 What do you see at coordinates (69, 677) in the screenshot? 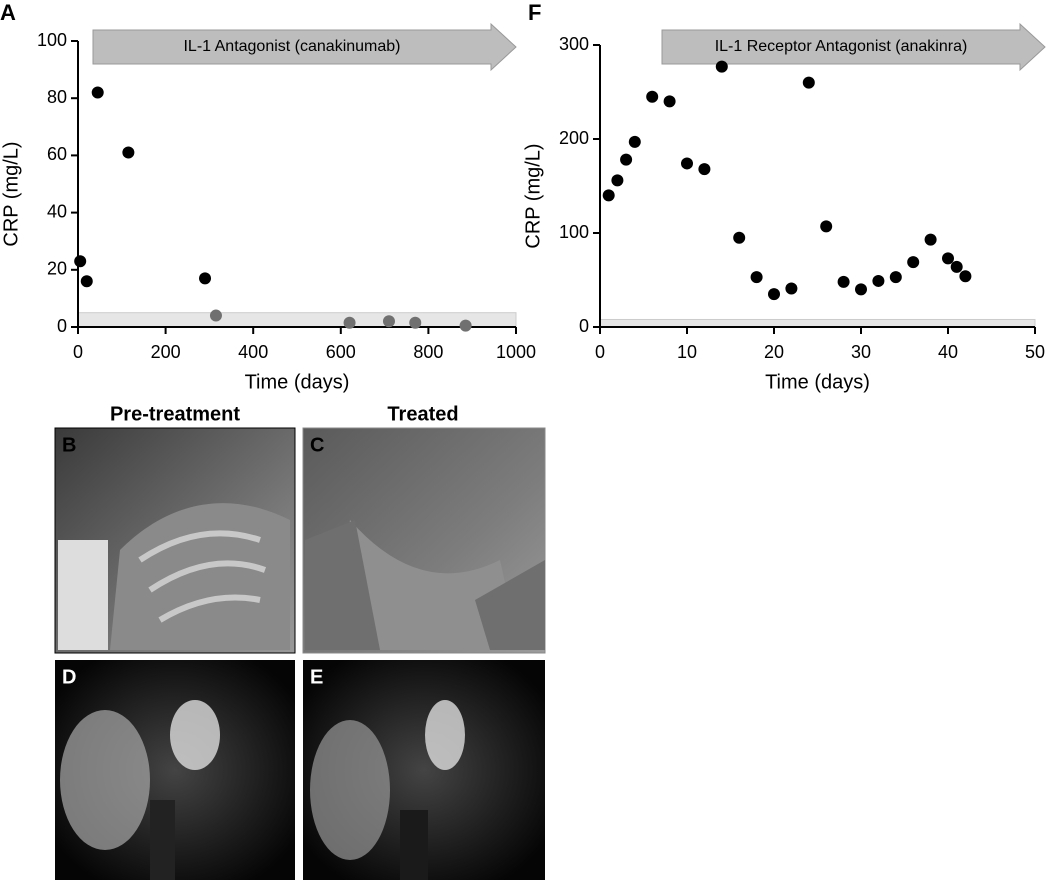
I see `panel-label: D` at bounding box center [69, 677].